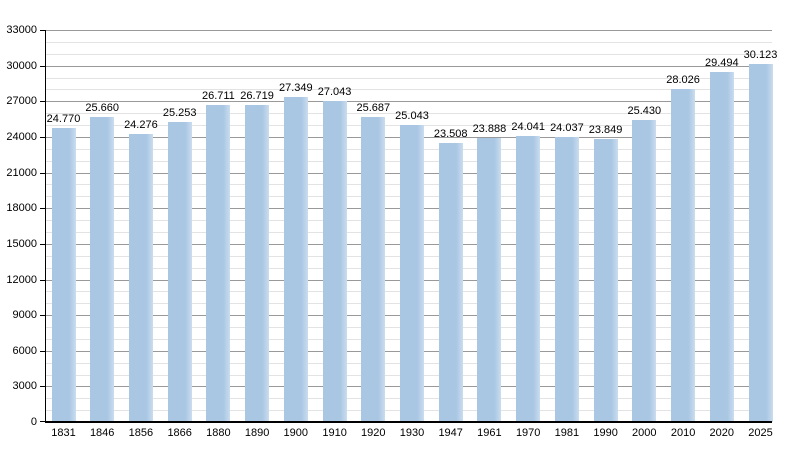 This screenshot has height=450, width=800. What do you see at coordinates (489, 433) in the screenshot?
I see `x-axis-tick-label: 1961` at bounding box center [489, 433].